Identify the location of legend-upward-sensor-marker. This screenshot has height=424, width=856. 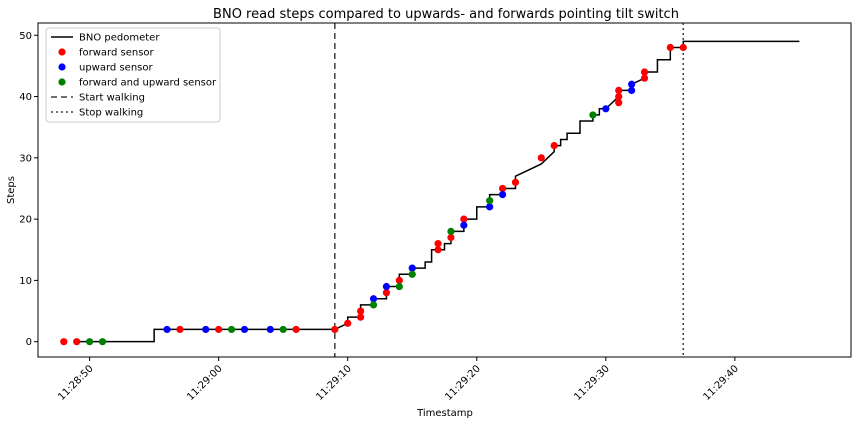
(62, 67).